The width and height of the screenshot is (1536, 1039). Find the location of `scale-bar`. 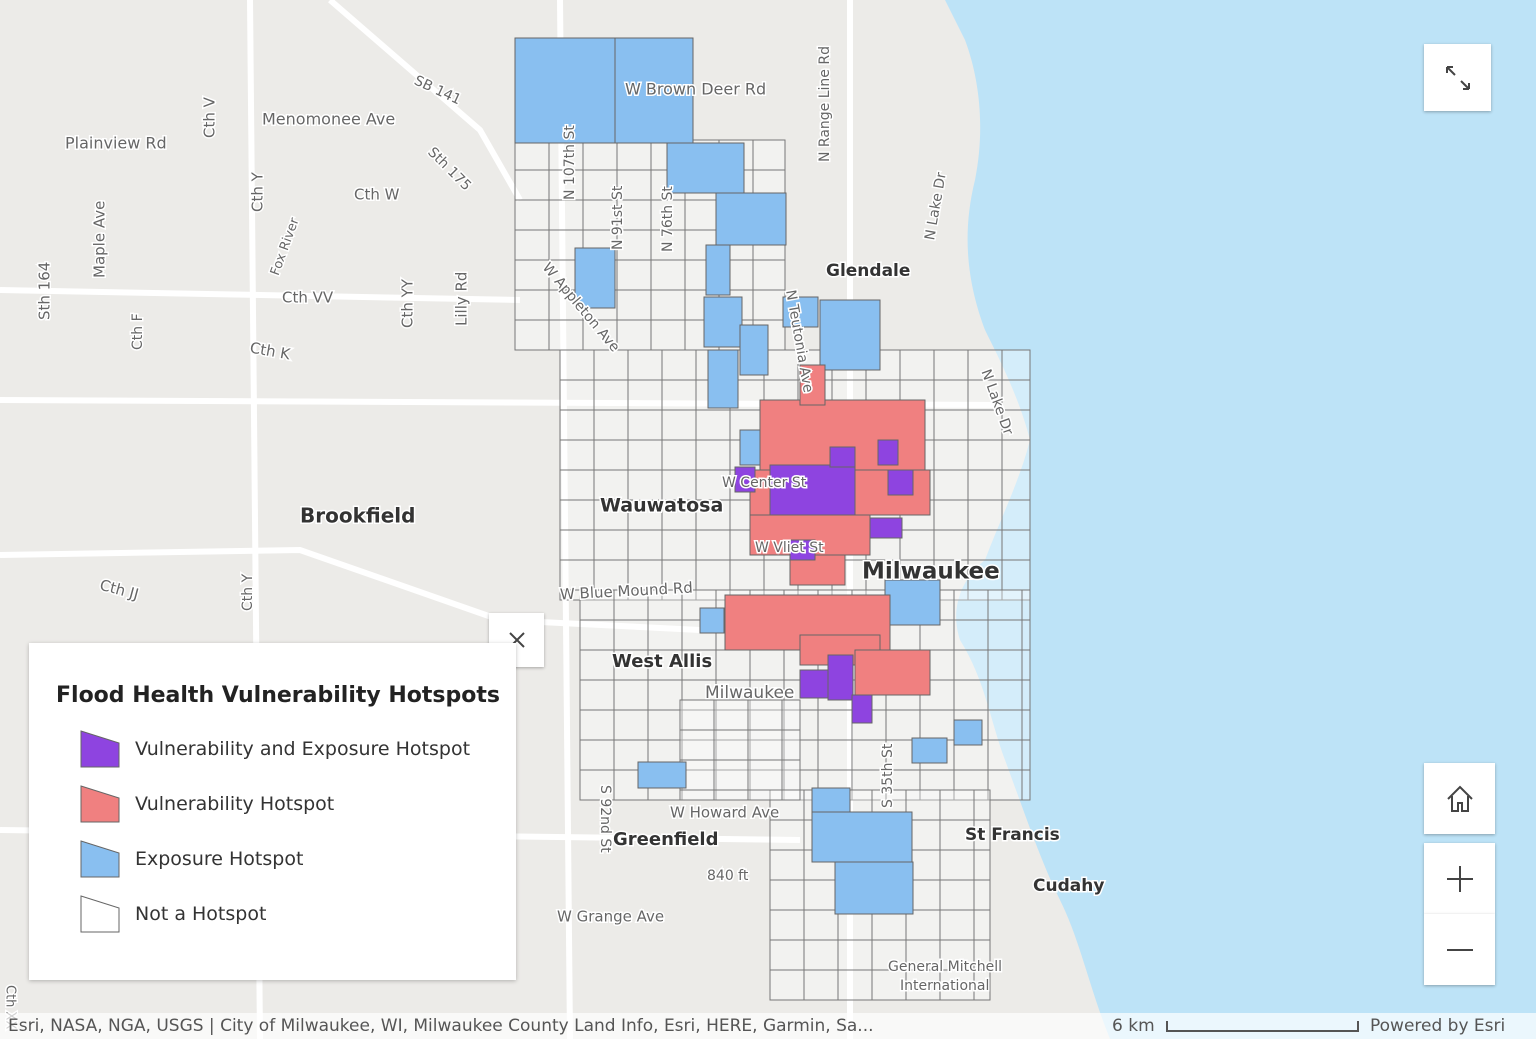

scale-bar is located at coordinates (1262, 1026).